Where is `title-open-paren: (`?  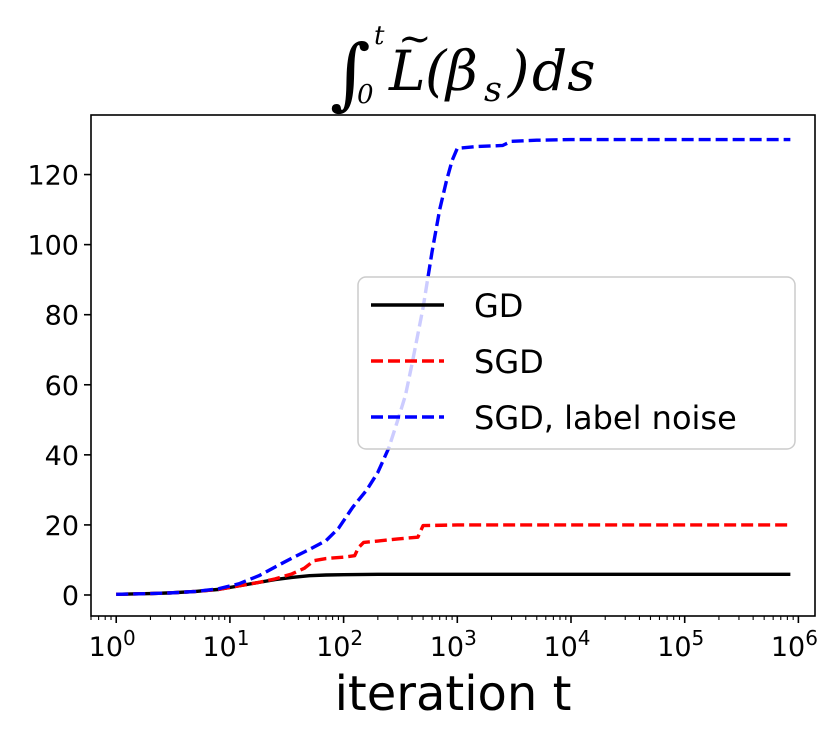 title-open-paren: ( is located at coordinates (436, 71).